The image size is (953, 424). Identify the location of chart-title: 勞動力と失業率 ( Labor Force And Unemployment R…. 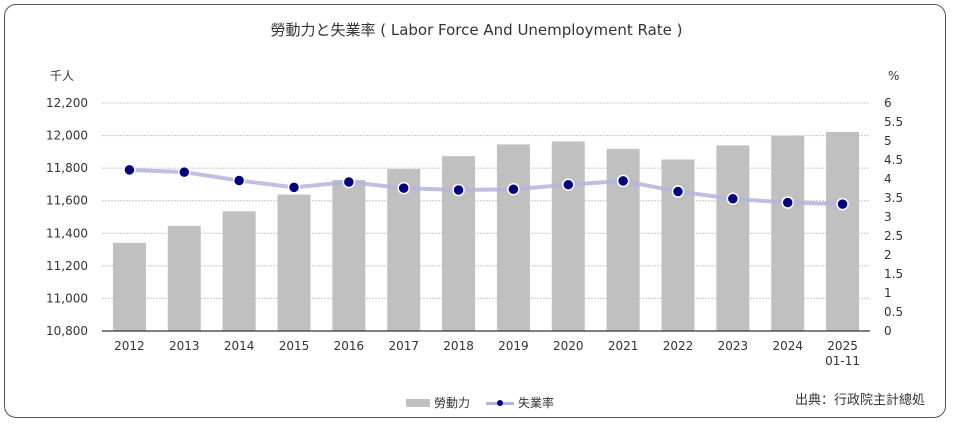
(476, 30).